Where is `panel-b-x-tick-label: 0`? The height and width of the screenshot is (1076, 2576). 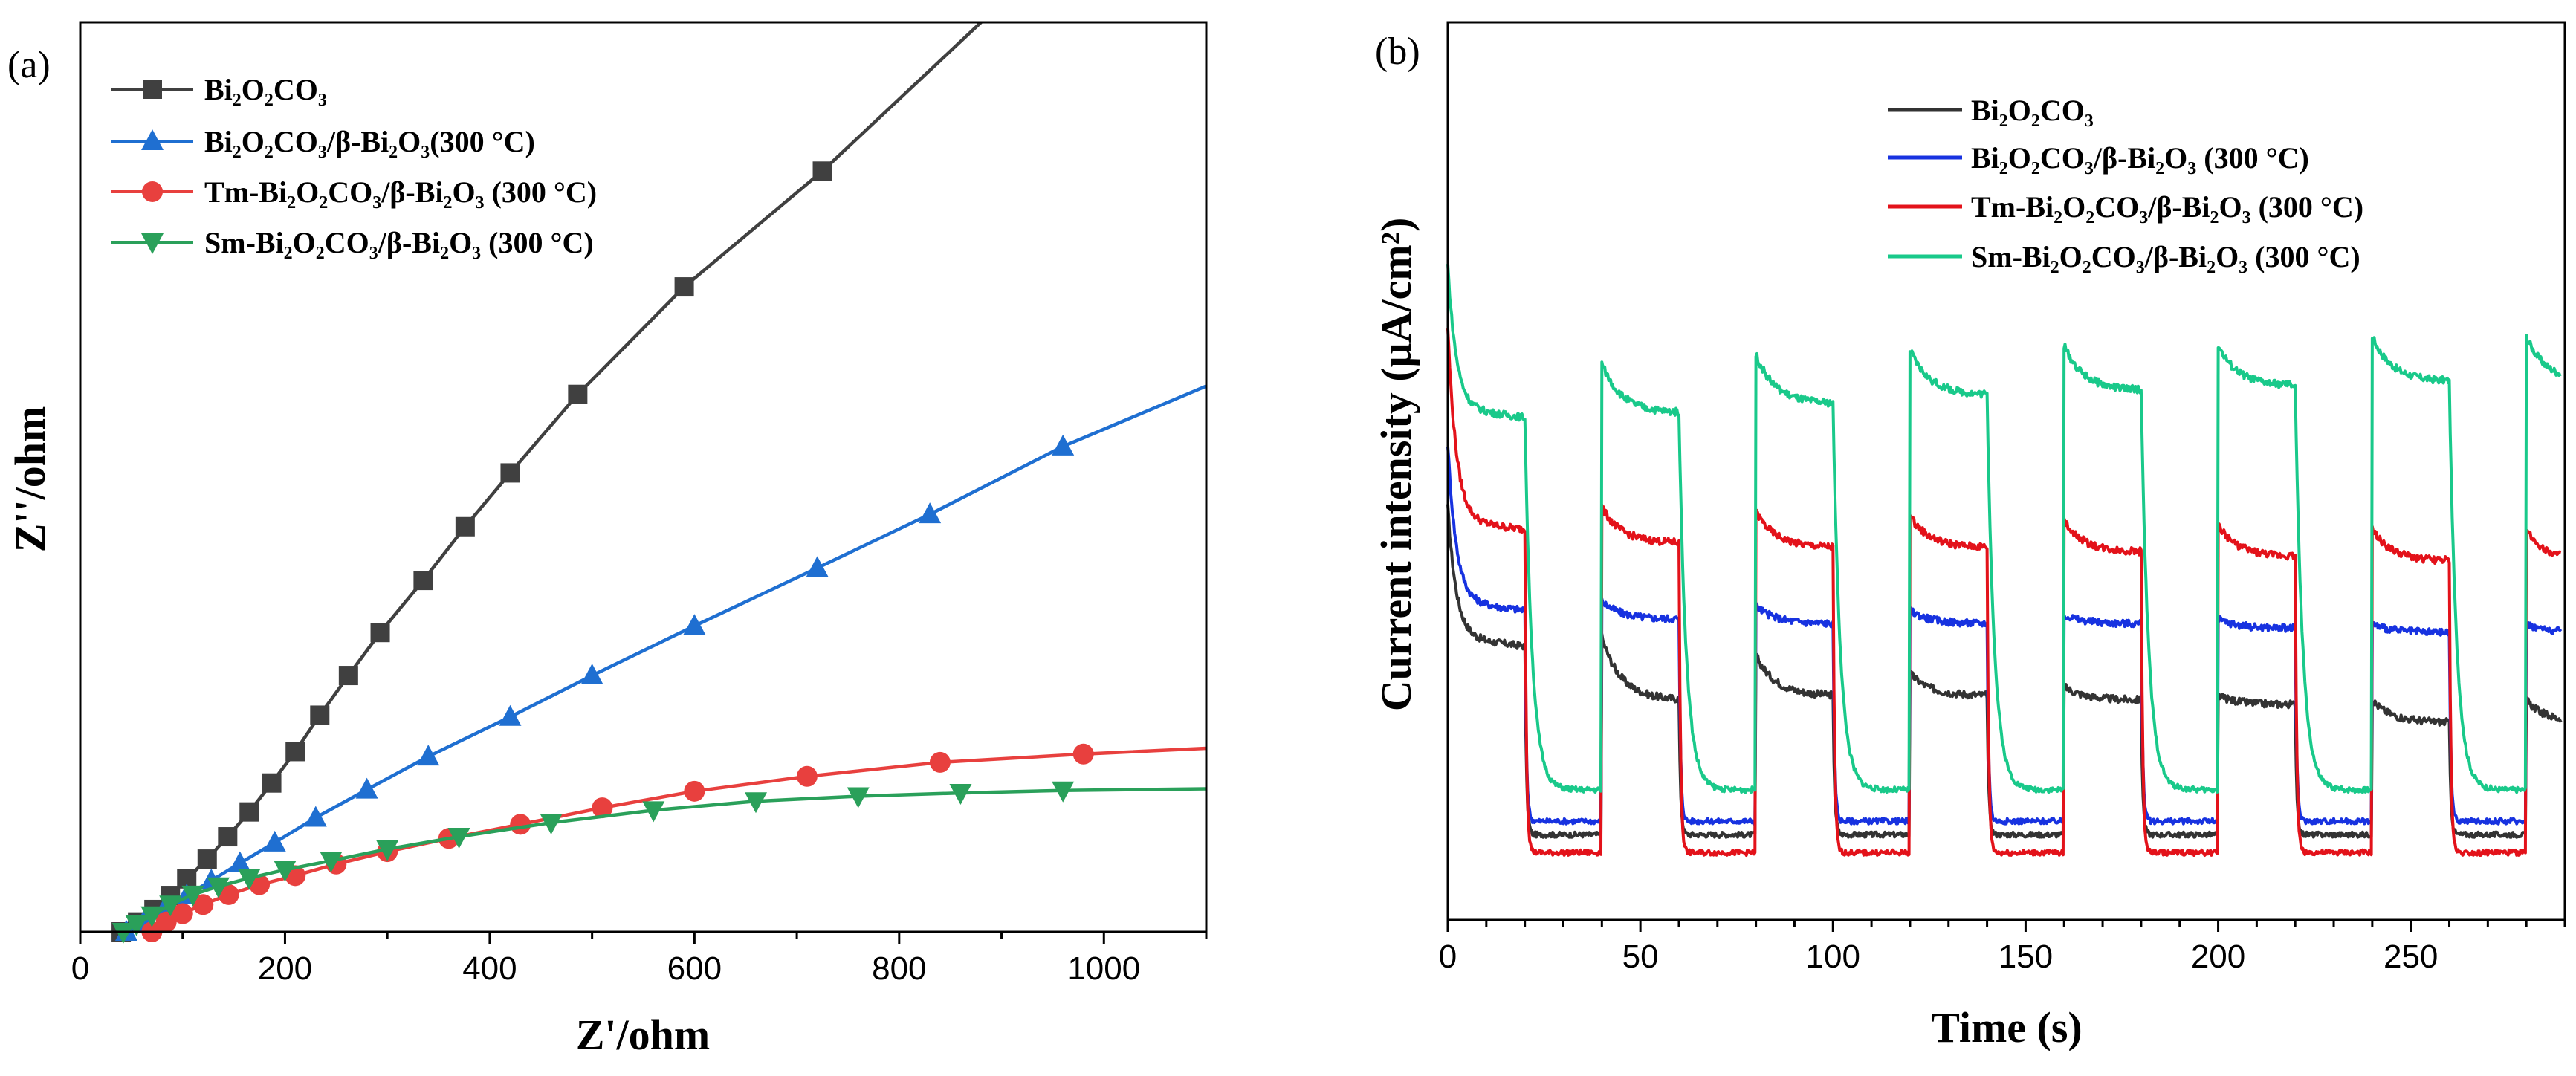 panel-b-x-tick-label: 0 is located at coordinates (1448, 957).